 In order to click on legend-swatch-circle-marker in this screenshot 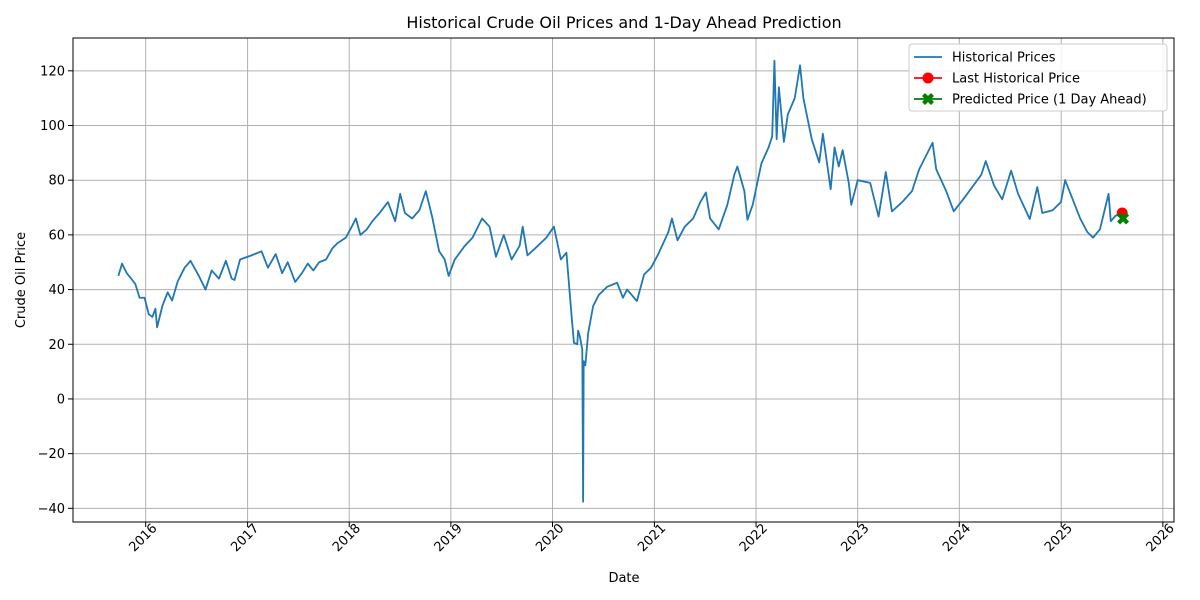, I will do `click(928, 78)`.